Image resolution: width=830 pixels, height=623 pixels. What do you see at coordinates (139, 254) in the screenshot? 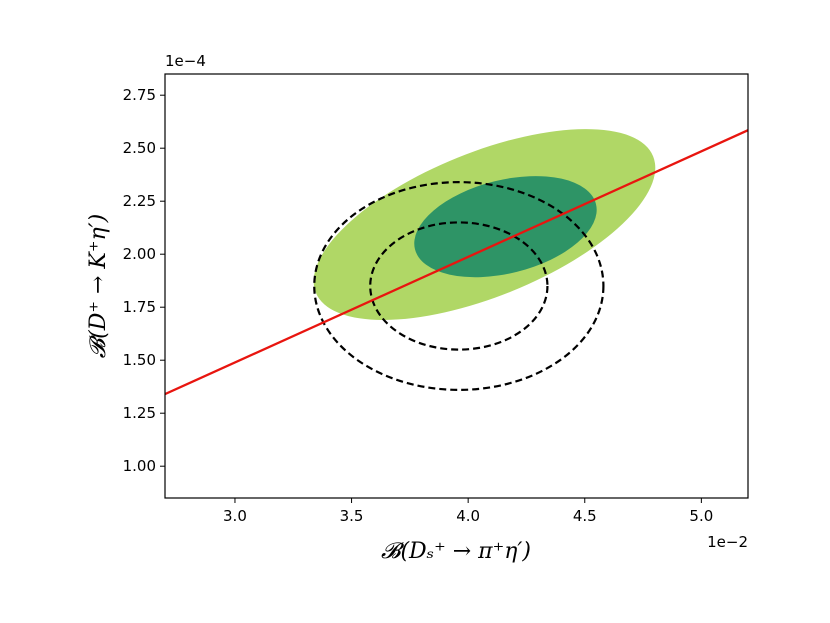
I see `y-tick-label: 2.00` at bounding box center [139, 254].